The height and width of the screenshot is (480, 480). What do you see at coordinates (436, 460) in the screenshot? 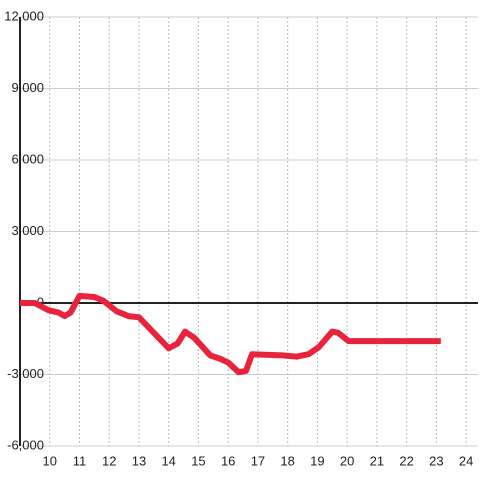
I see `x-tick-label: 23` at bounding box center [436, 460].